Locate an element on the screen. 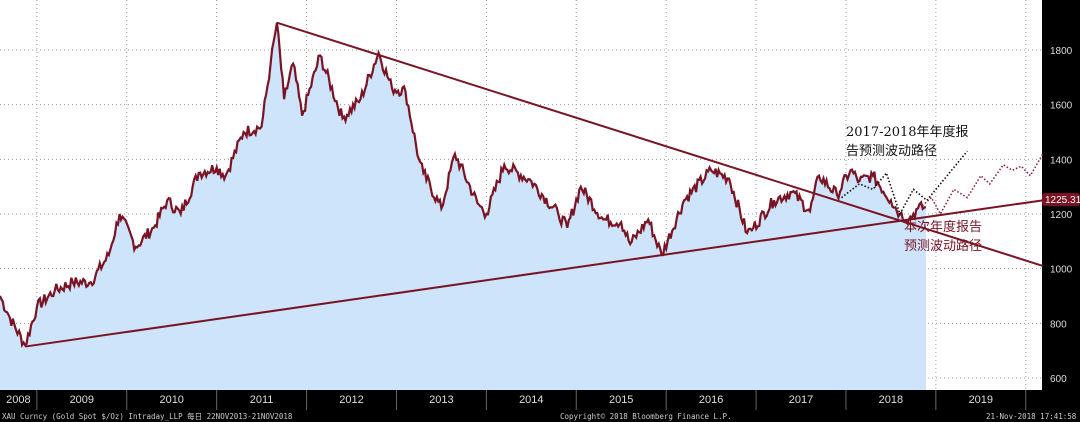 This screenshot has height=422, width=1080. last-price-label: 1225.31 is located at coordinates (1062, 200).